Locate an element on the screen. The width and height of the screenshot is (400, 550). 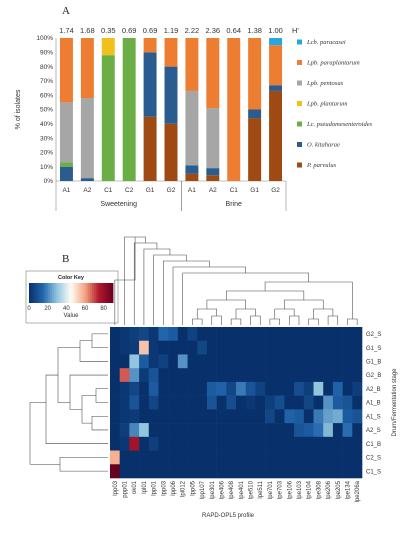
legend-label: Lcb. paracasei is located at coordinates (326, 42).